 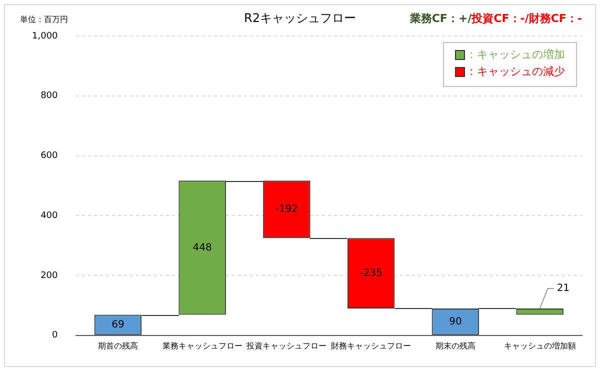 What do you see at coordinates (371, 273) in the screenshot?
I see `data-label: -235` at bounding box center [371, 273].